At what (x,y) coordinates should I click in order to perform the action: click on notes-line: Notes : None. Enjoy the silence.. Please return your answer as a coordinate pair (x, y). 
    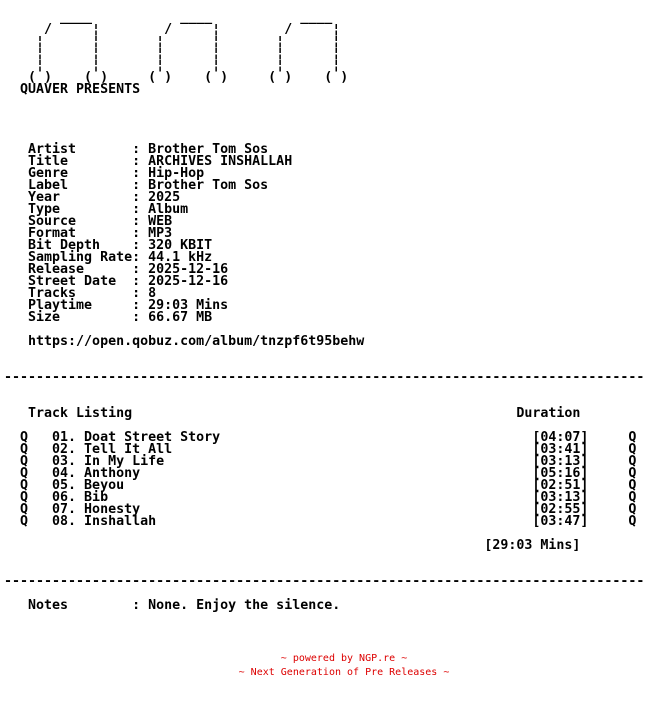
    Looking at the image, I should click on (172, 605).